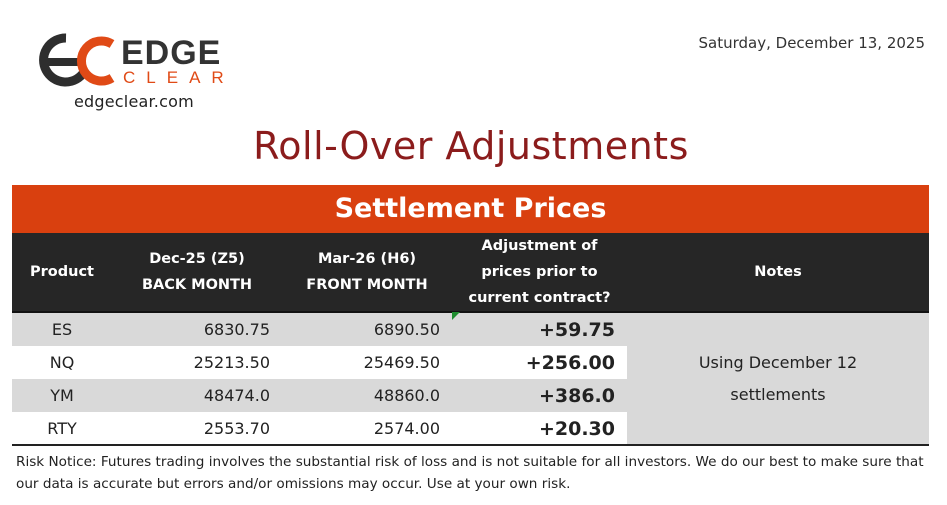  What do you see at coordinates (576, 428) in the screenshot?
I see `adjustment-cell: +20.30` at bounding box center [576, 428].